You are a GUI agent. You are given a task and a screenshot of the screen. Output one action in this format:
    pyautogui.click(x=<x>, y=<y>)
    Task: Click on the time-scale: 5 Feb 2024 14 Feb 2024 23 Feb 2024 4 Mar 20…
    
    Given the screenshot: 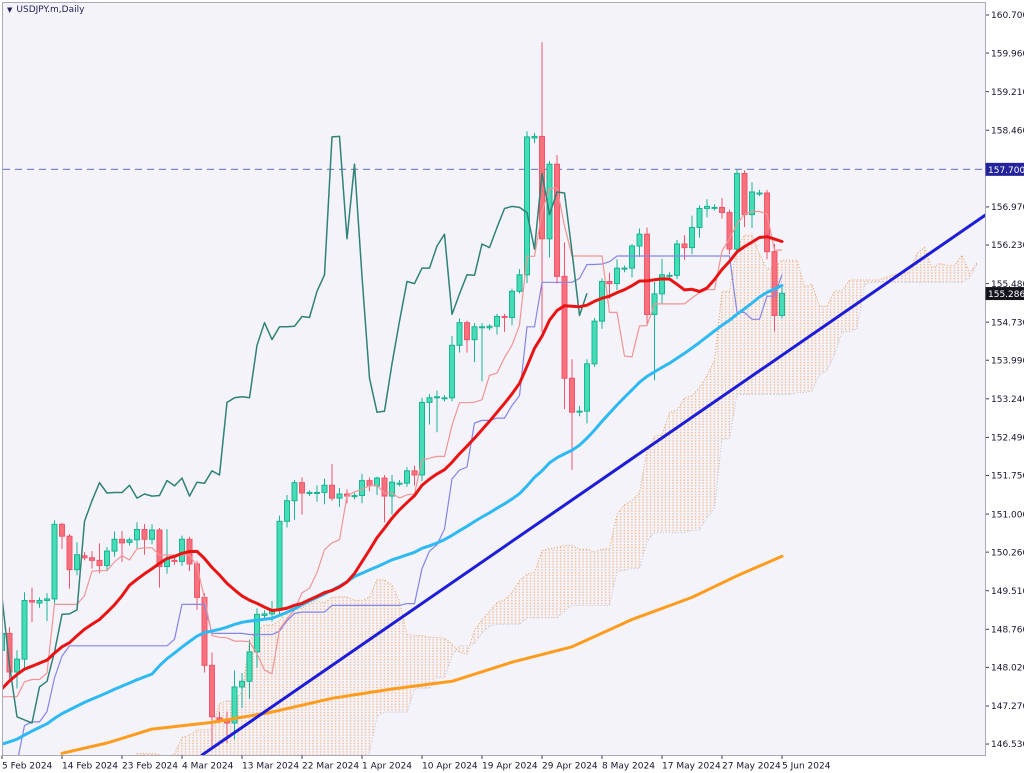 What is the action you would take?
    pyautogui.click(x=416, y=763)
    